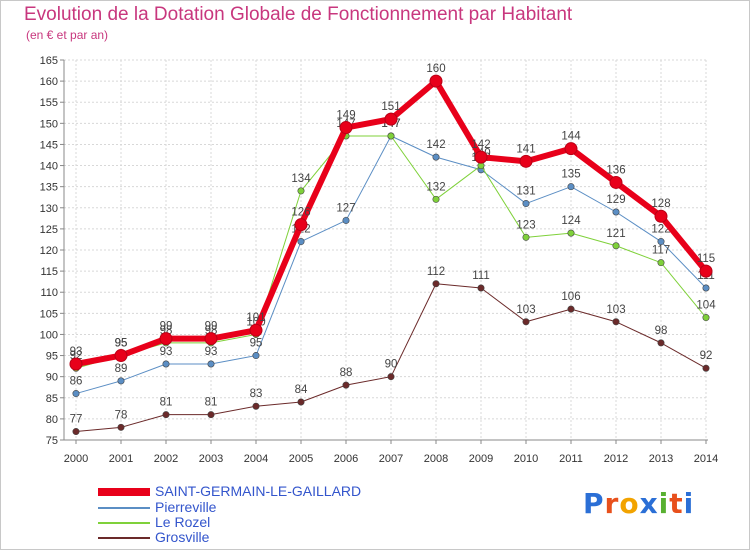  I want to click on x-tick-label: 2011, so click(571, 459).